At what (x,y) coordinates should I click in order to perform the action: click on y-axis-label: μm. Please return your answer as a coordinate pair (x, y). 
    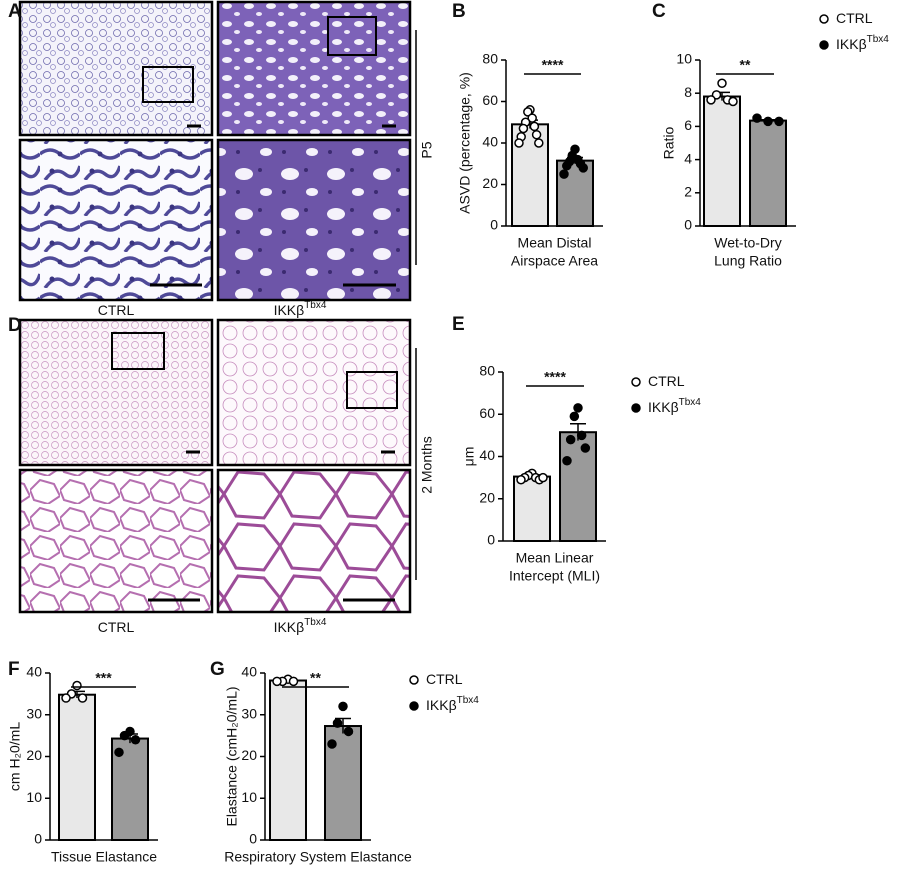
    Looking at the image, I should click on (469, 457).